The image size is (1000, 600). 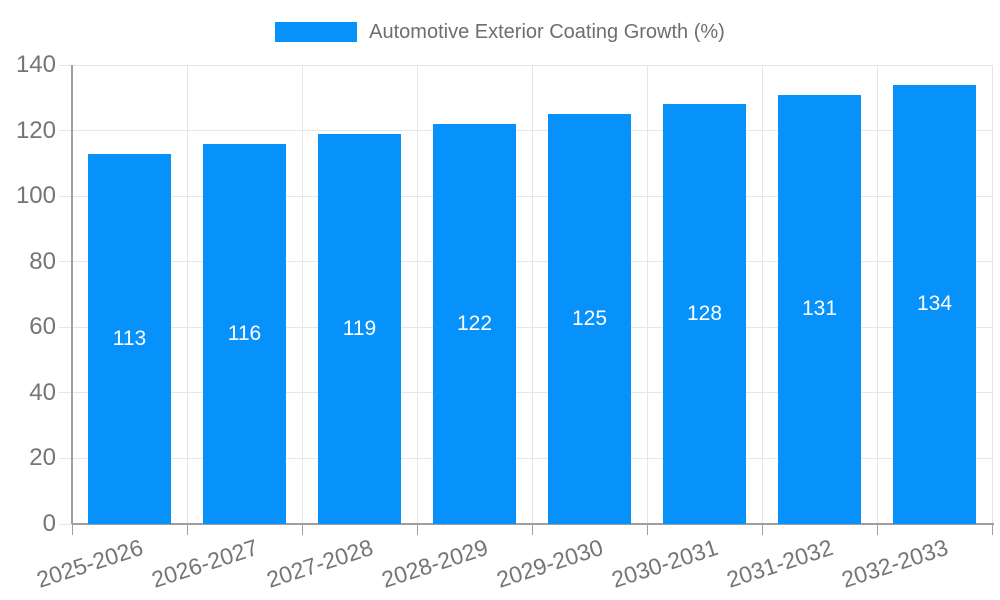 What do you see at coordinates (547, 32) in the screenshot?
I see `legend-label: Automotive Exterior Coating Growth (%)` at bounding box center [547, 32].